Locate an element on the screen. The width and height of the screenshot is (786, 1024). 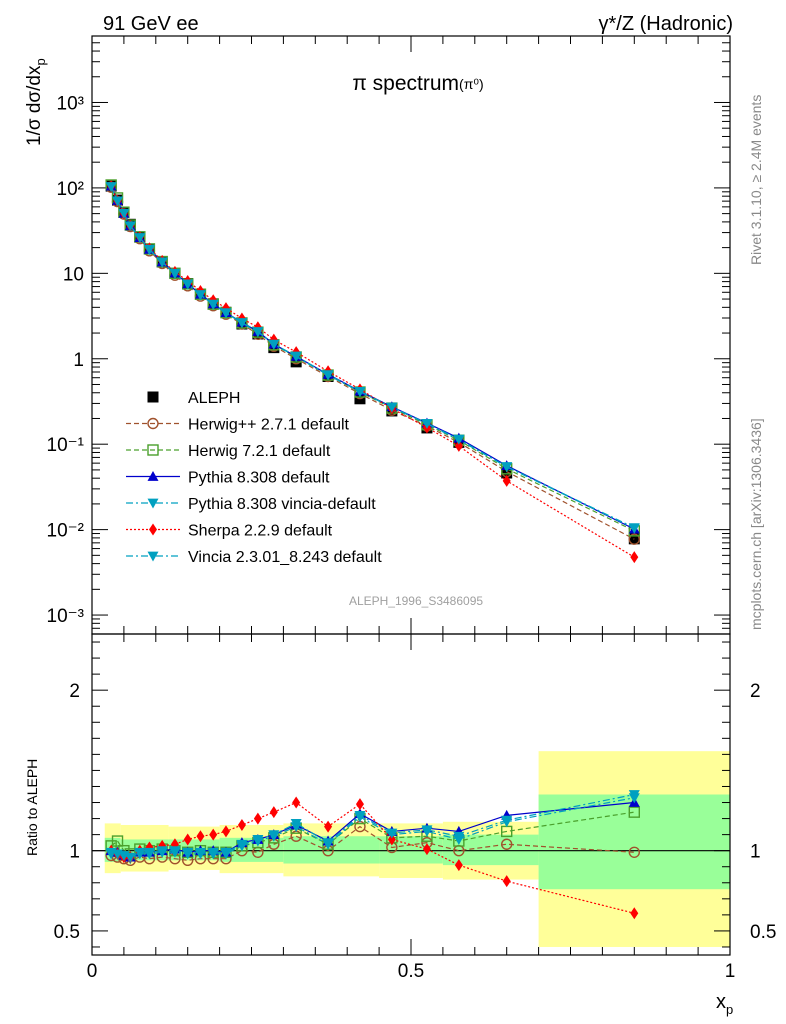
ratio-line-pythia_vincia is located at coordinates (373, 828).